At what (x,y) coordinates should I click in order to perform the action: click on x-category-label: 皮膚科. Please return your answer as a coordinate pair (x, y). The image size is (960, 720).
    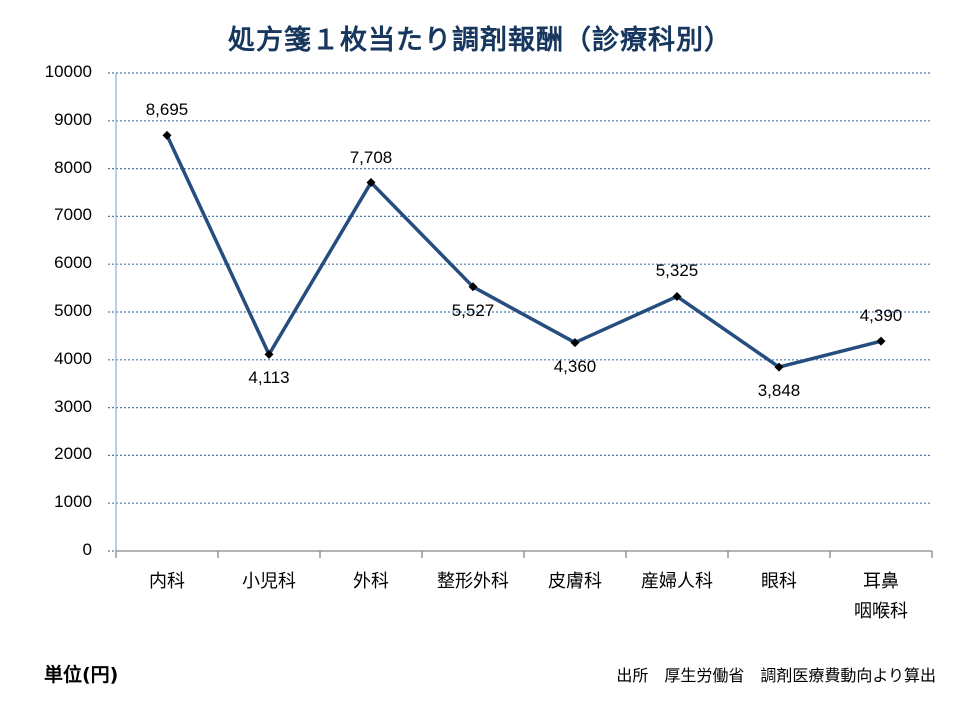
    Looking at the image, I should click on (575, 581).